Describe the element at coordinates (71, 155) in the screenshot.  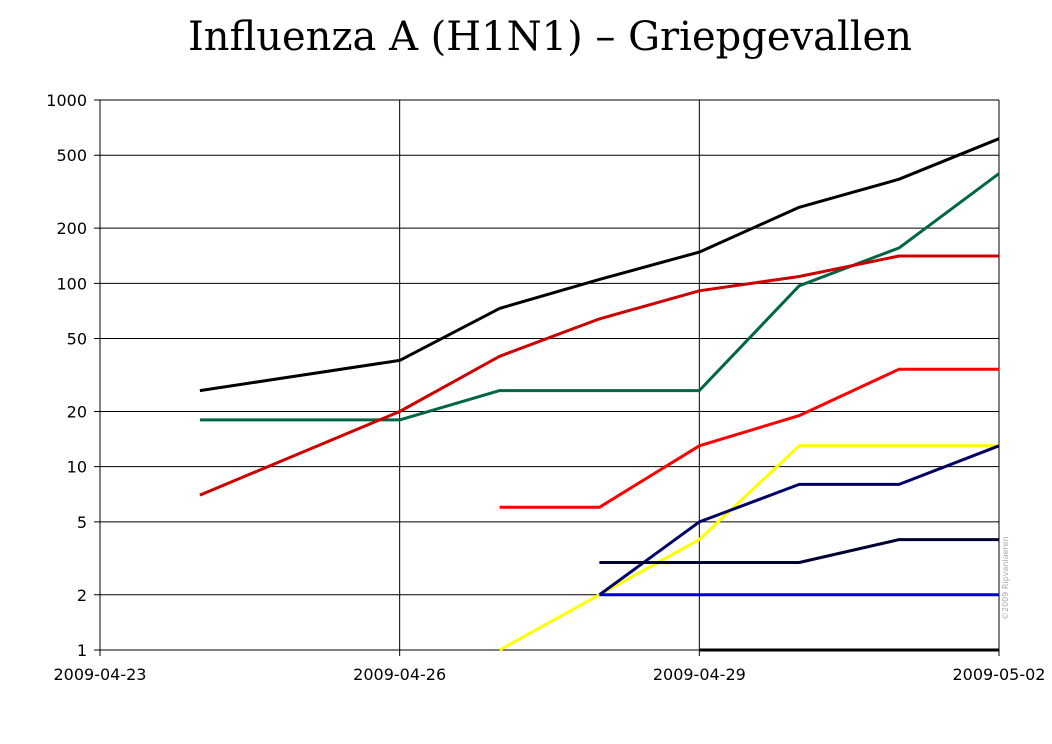
I see `y-tick-label: 500` at that location.